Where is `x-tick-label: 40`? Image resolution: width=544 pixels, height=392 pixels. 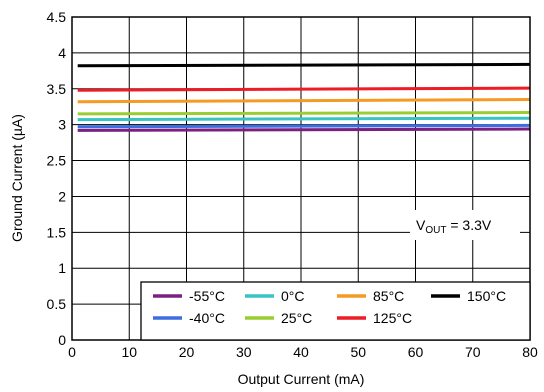
x-tick-label: 40 is located at coordinates (301, 352).